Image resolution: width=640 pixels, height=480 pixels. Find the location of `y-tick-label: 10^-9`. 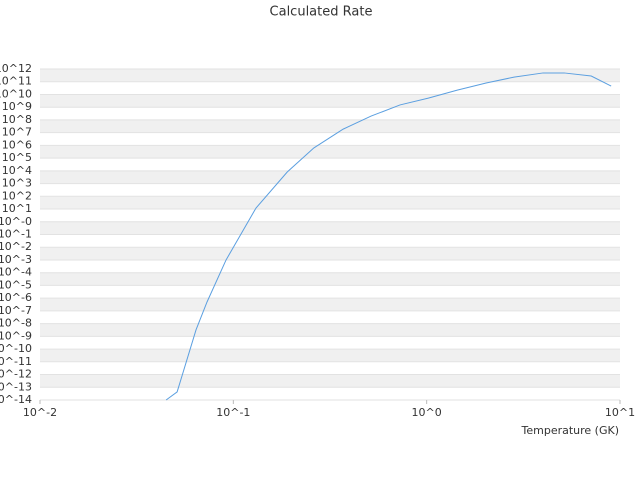

y-tick-label: 10^-9 is located at coordinates (16, 335).